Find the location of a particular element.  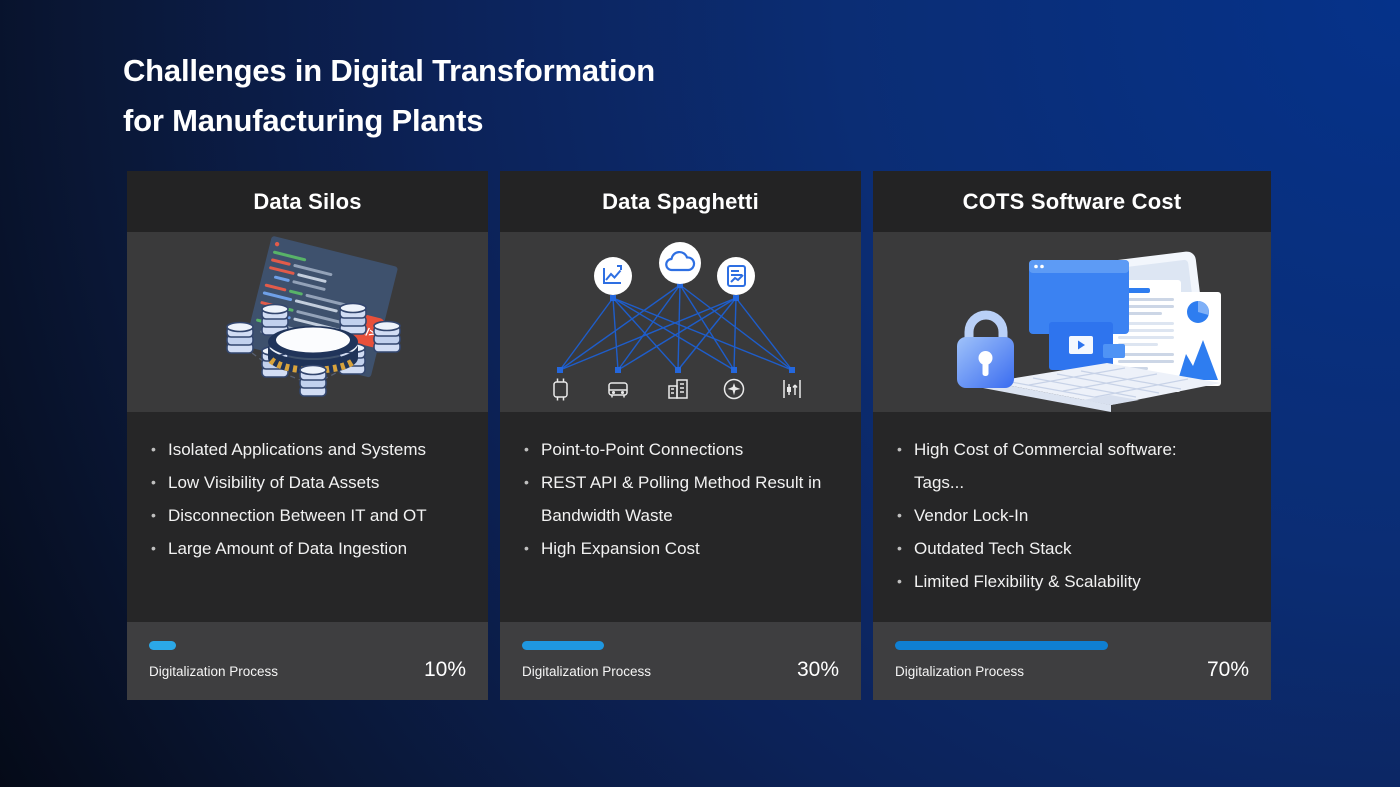

bullet-item: Large Amount of Data Ingestion is located at coordinates (306, 548).